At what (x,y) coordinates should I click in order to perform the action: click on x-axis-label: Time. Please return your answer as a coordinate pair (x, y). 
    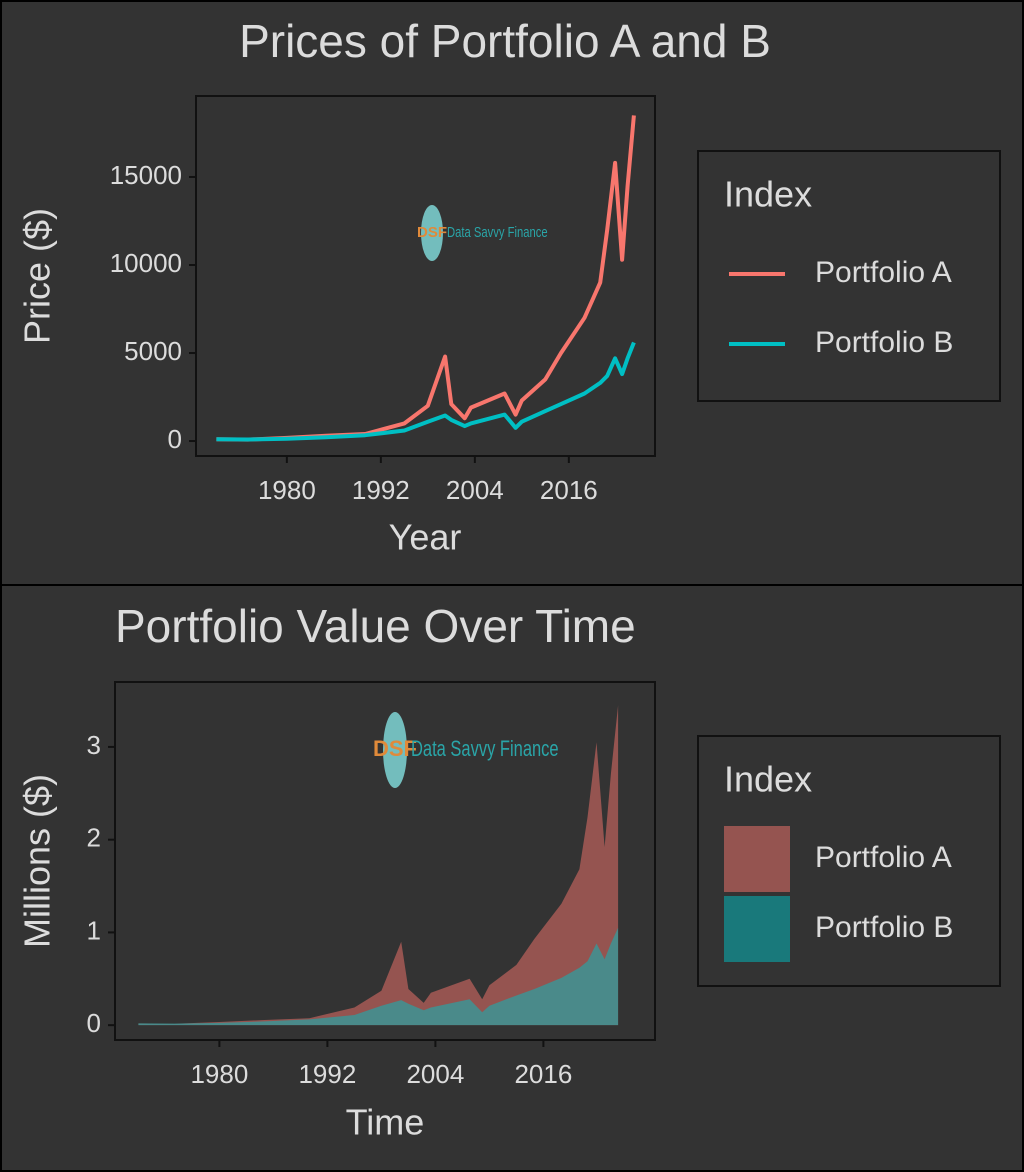
    Looking at the image, I should click on (385, 1122).